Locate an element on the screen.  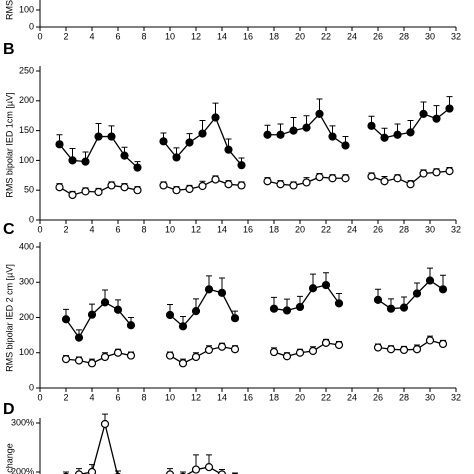
x-tick-label: 0 is located at coordinates (39, 229).